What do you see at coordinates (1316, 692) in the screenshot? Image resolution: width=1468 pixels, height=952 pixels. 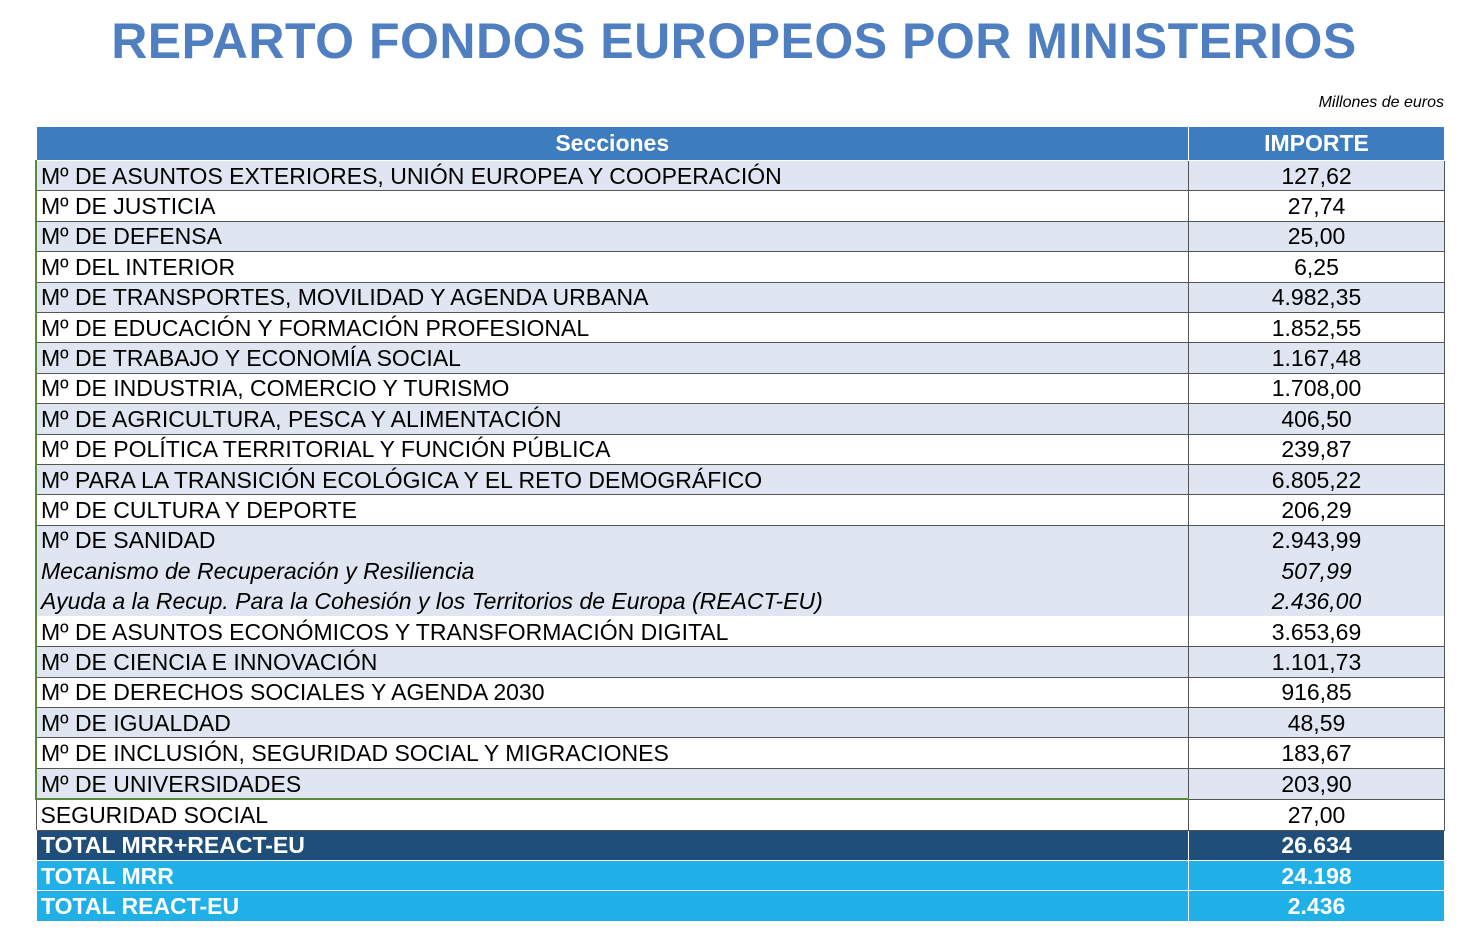 I see `amount-cell: 916,85` at bounding box center [1316, 692].